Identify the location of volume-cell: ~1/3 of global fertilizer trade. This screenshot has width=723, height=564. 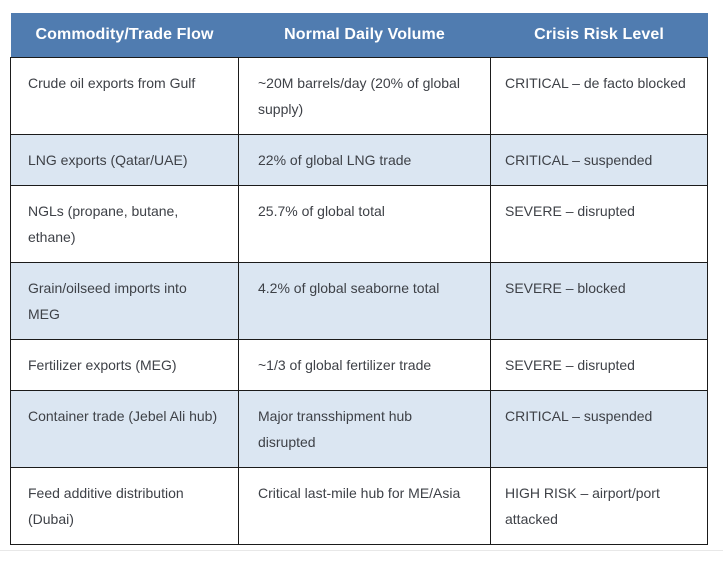
(364, 364).